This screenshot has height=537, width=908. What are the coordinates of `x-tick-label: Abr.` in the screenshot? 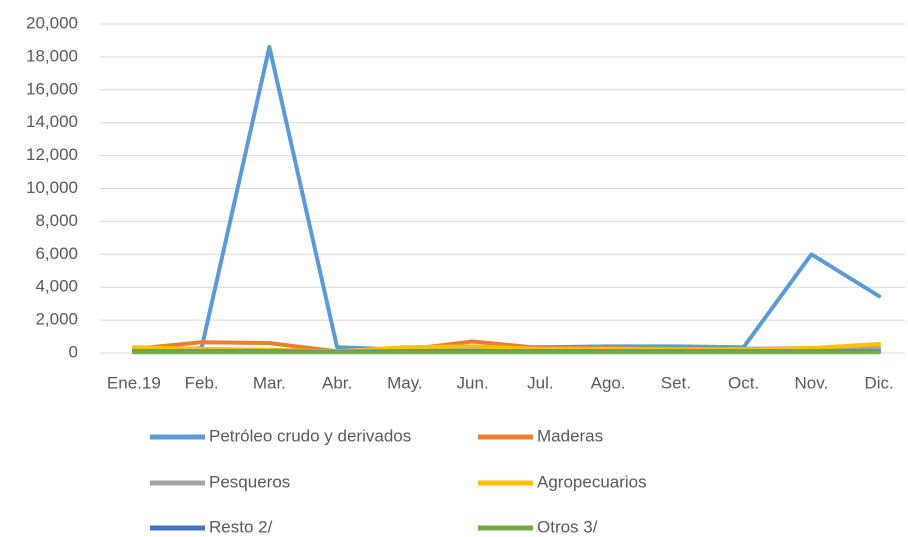 It's located at (337, 382).